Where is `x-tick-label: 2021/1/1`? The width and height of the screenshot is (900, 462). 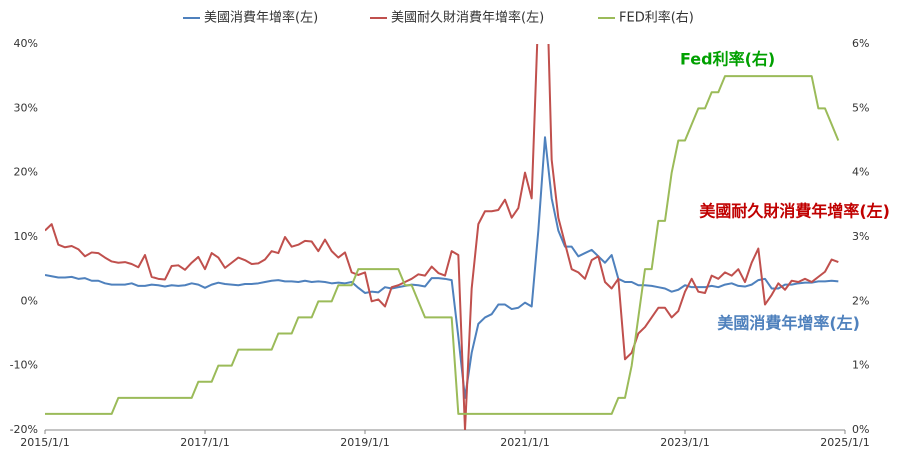 x-tick-label: 2021/1/1 is located at coordinates (524, 442).